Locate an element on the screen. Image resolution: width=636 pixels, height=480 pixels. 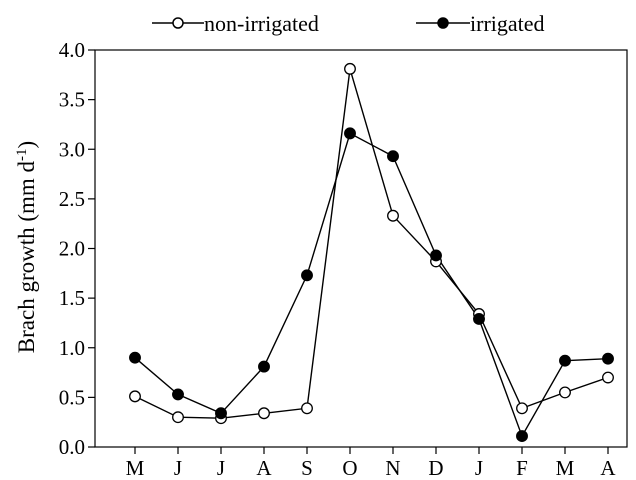
x-tick-label: O is located at coordinates (349, 468).